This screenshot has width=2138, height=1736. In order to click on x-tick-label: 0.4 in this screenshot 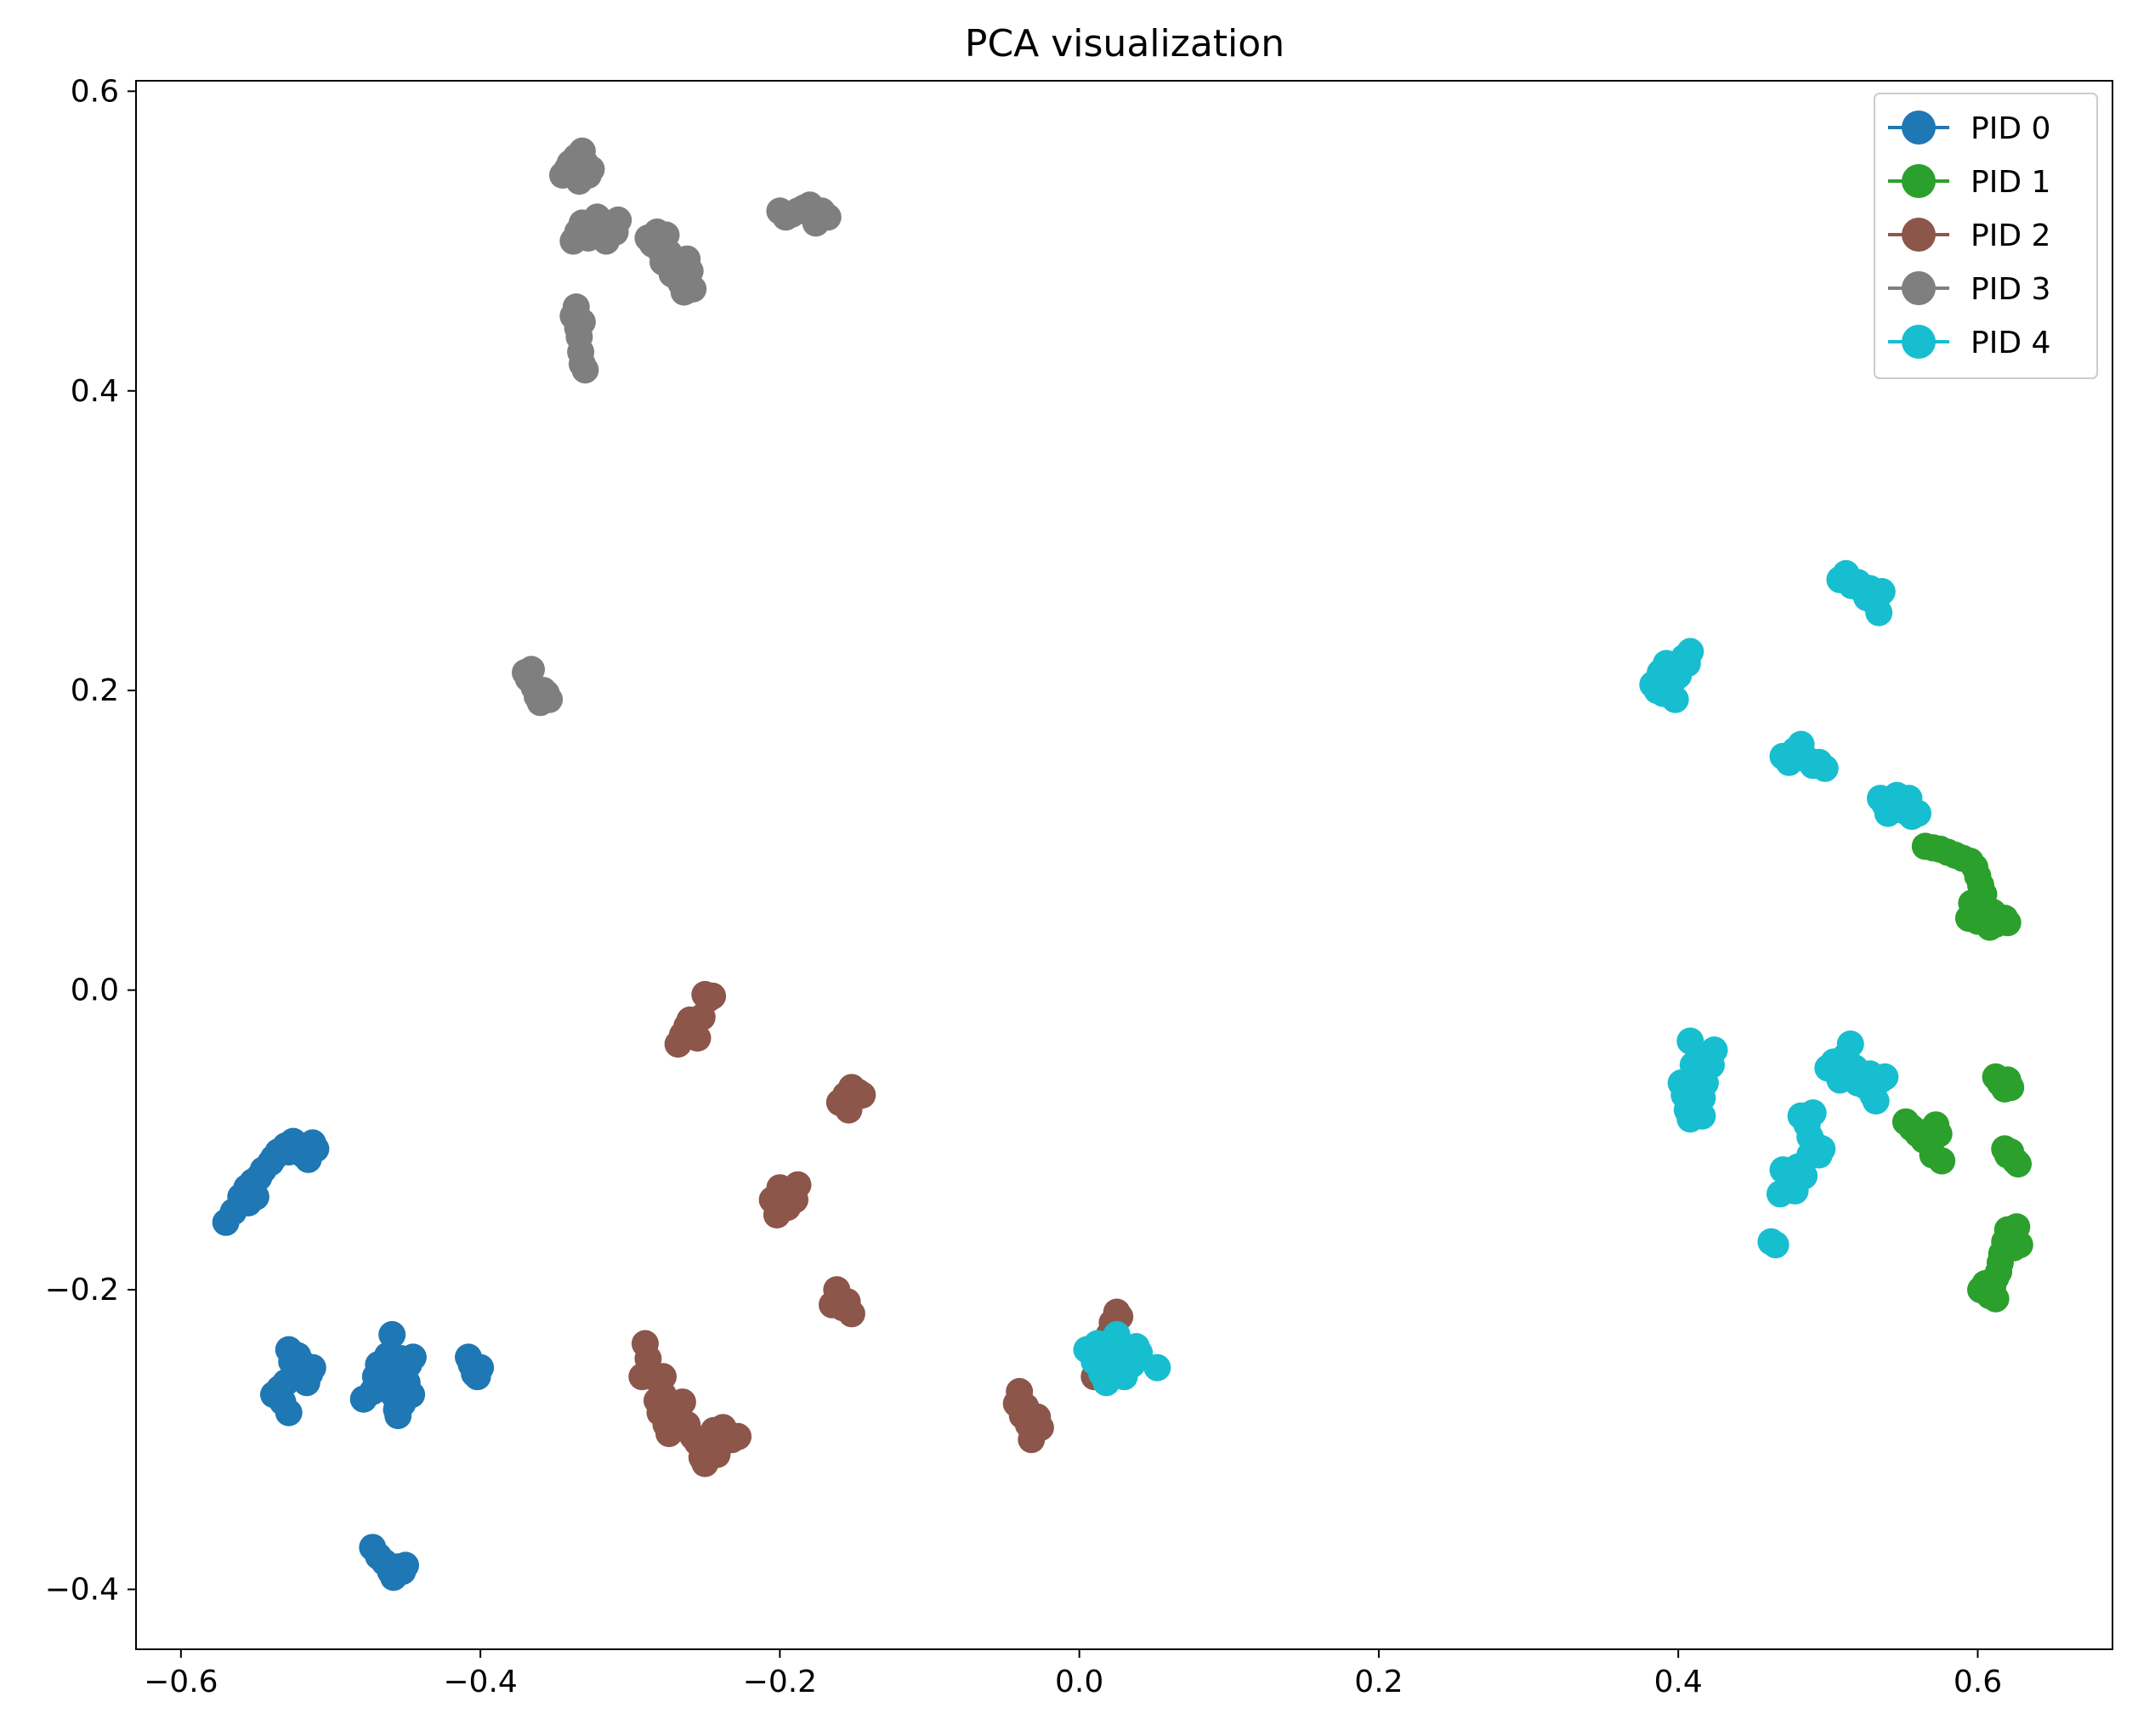, I will do `click(1678, 1682)`.